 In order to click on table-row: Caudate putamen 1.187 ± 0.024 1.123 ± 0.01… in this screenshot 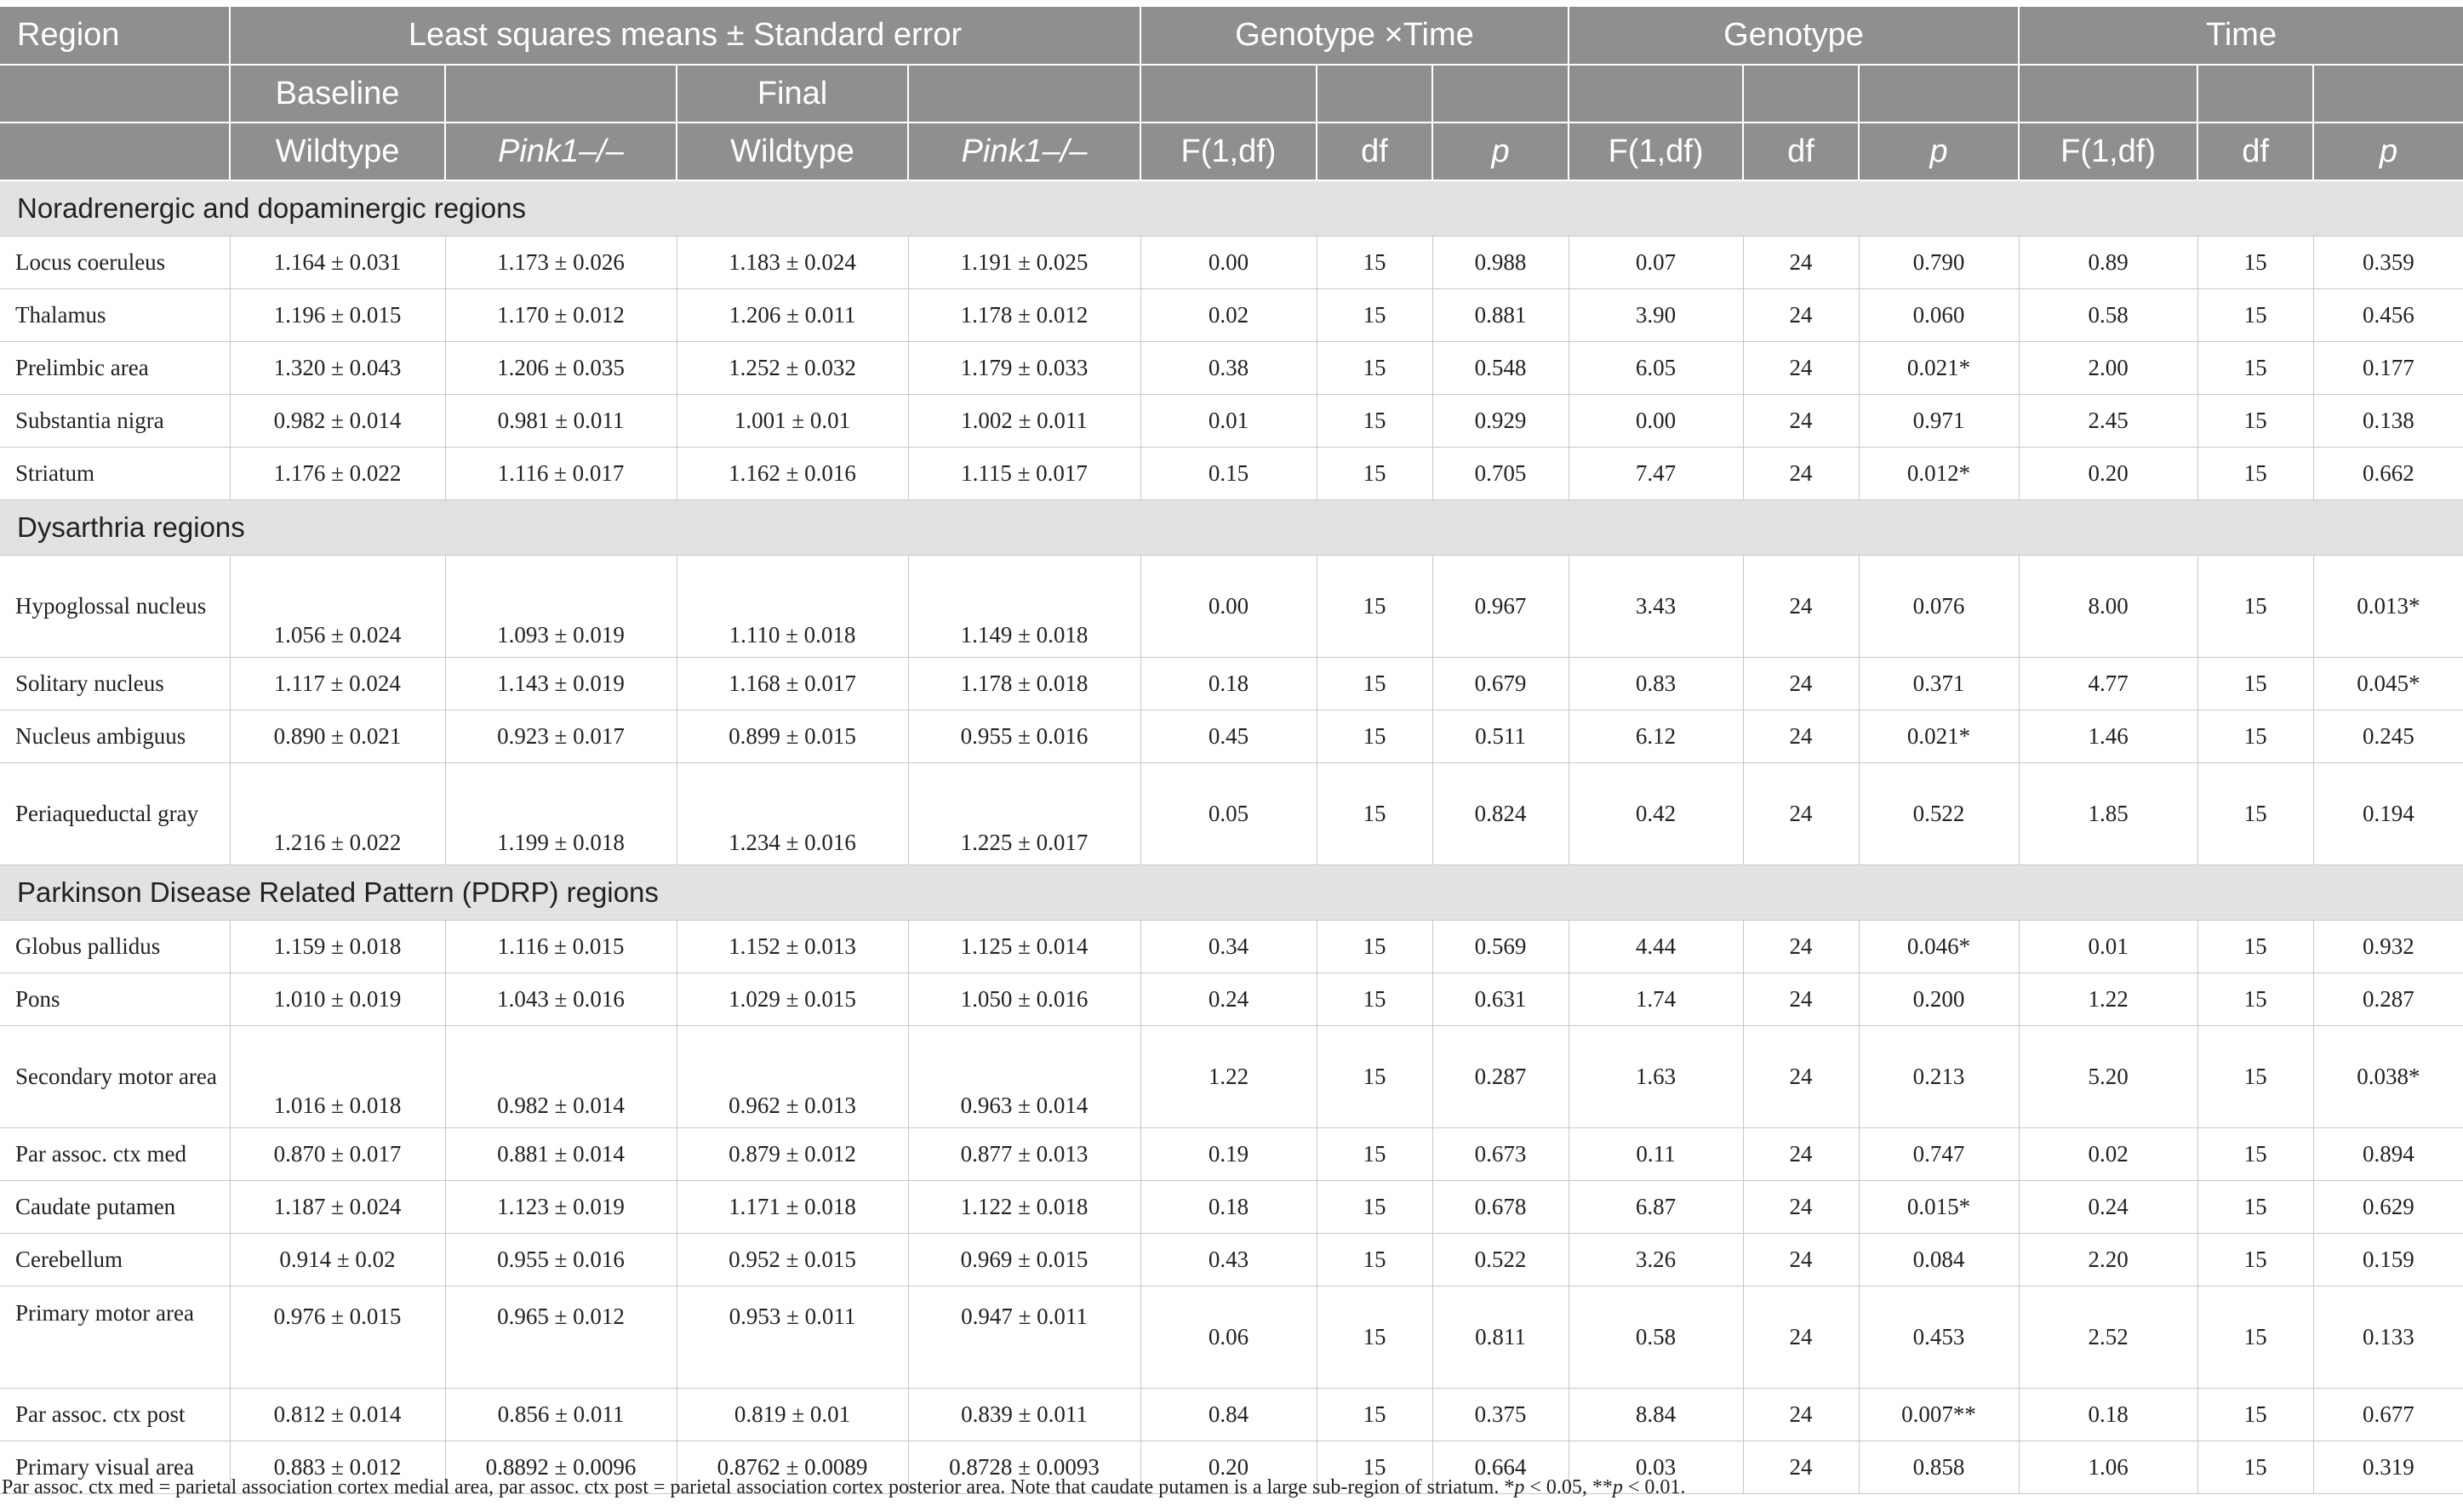, I will do `click(1231, 1207)`.